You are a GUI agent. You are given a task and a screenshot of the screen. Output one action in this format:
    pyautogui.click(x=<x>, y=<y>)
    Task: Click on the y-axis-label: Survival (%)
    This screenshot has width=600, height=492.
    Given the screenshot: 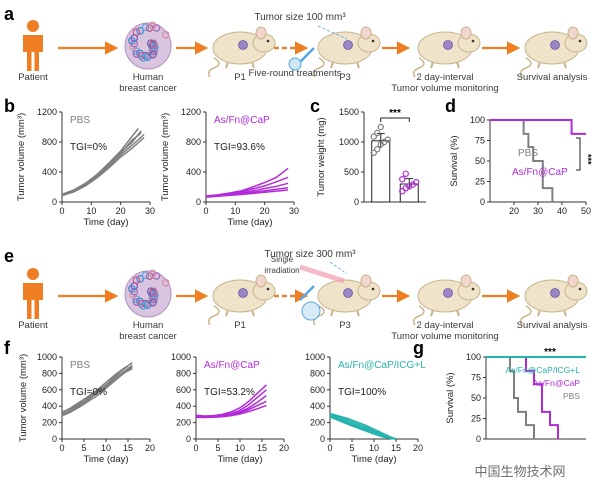 What is the action you would take?
    pyautogui.click(x=450, y=397)
    